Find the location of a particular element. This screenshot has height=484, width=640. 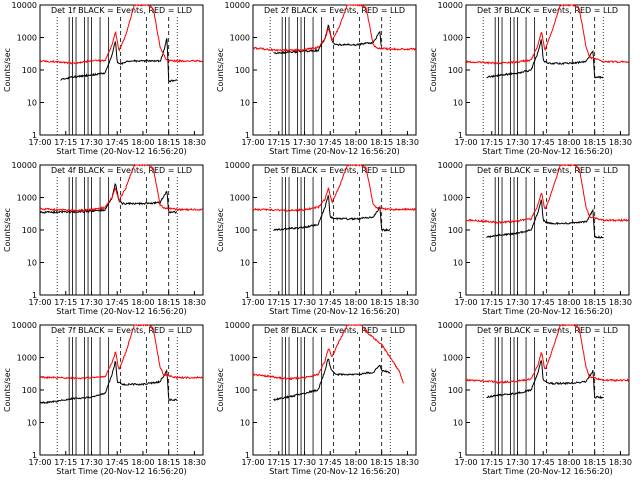

panel-title: Det 1f BLACK = Events, RED = LLD is located at coordinates (121, 10).